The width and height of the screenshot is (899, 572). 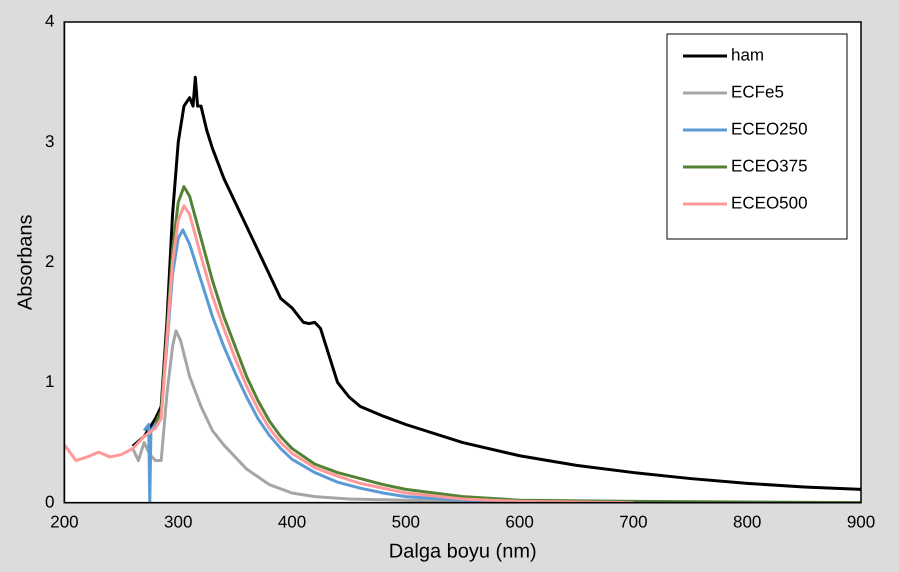 What do you see at coordinates (49, 382) in the screenshot?
I see `y-tick-label: 1` at bounding box center [49, 382].